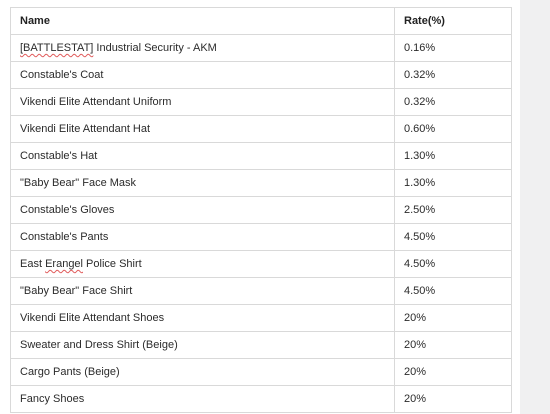 The image size is (550, 414). Describe the element at coordinates (453, 48) in the screenshot. I see `item-rate-cell: 0.16%` at that location.